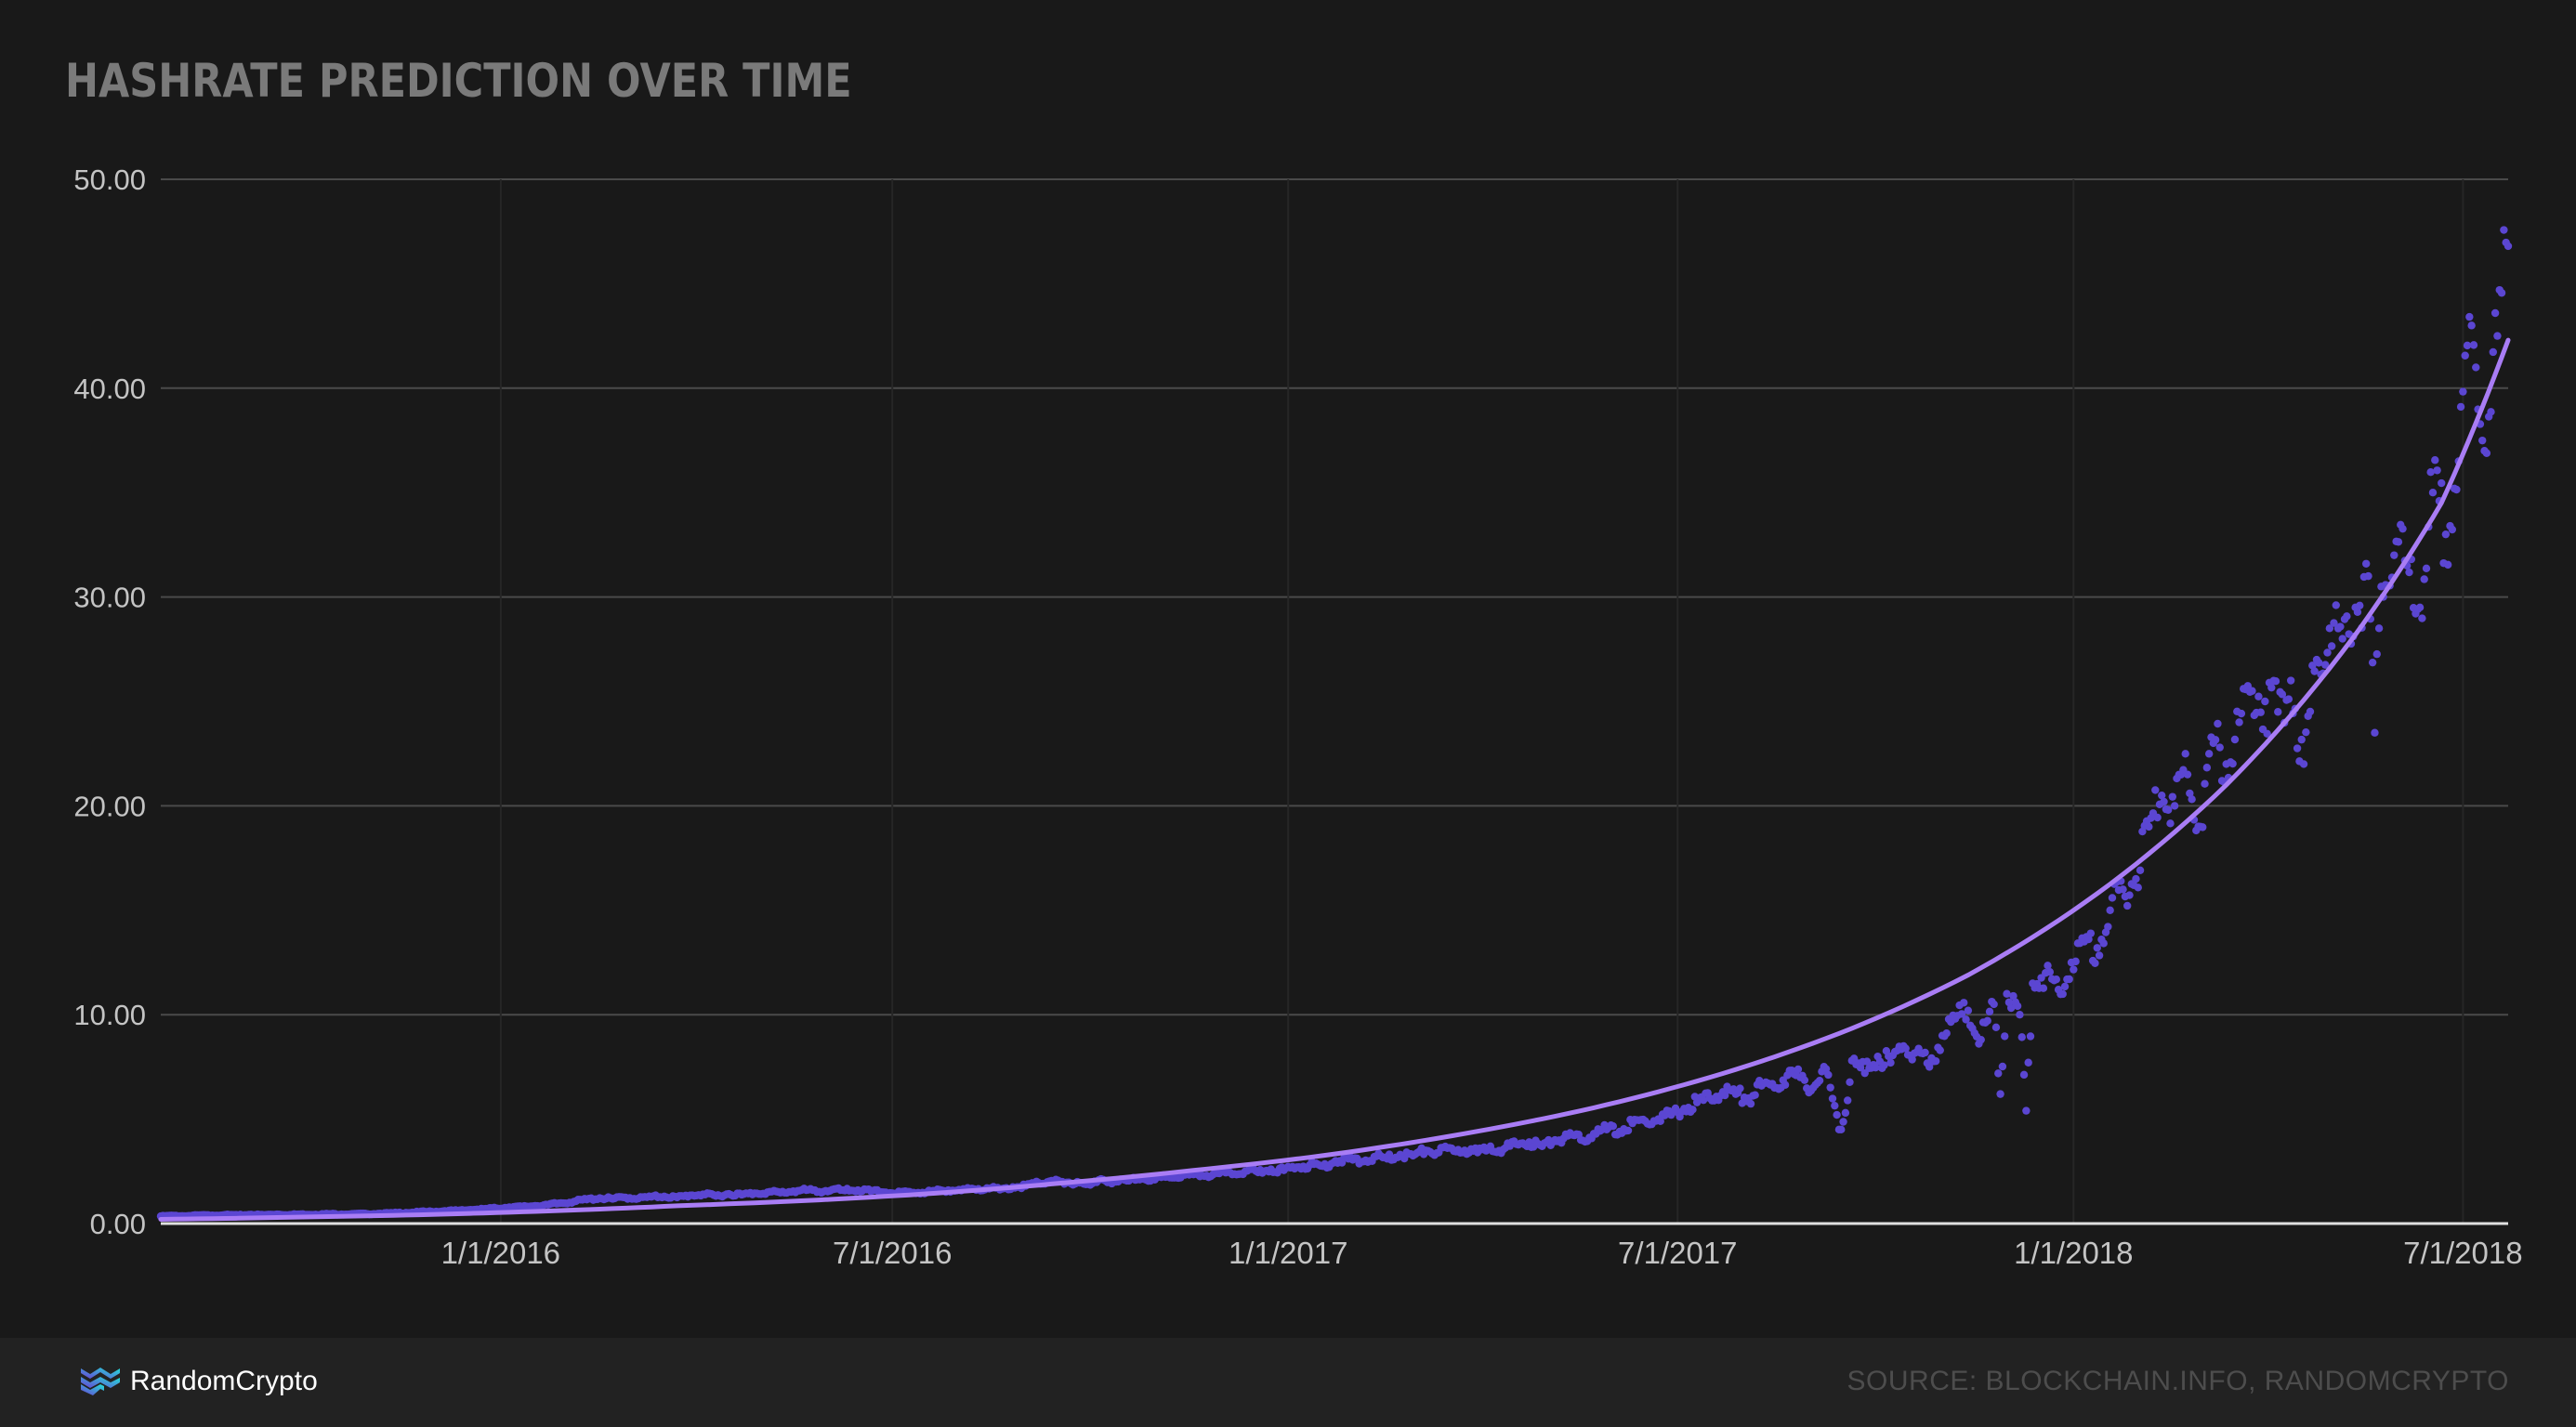 The width and height of the screenshot is (2576, 1427). What do you see at coordinates (224, 1381) in the screenshot?
I see `brand-name: RandomCrypto` at bounding box center [224, 1381].